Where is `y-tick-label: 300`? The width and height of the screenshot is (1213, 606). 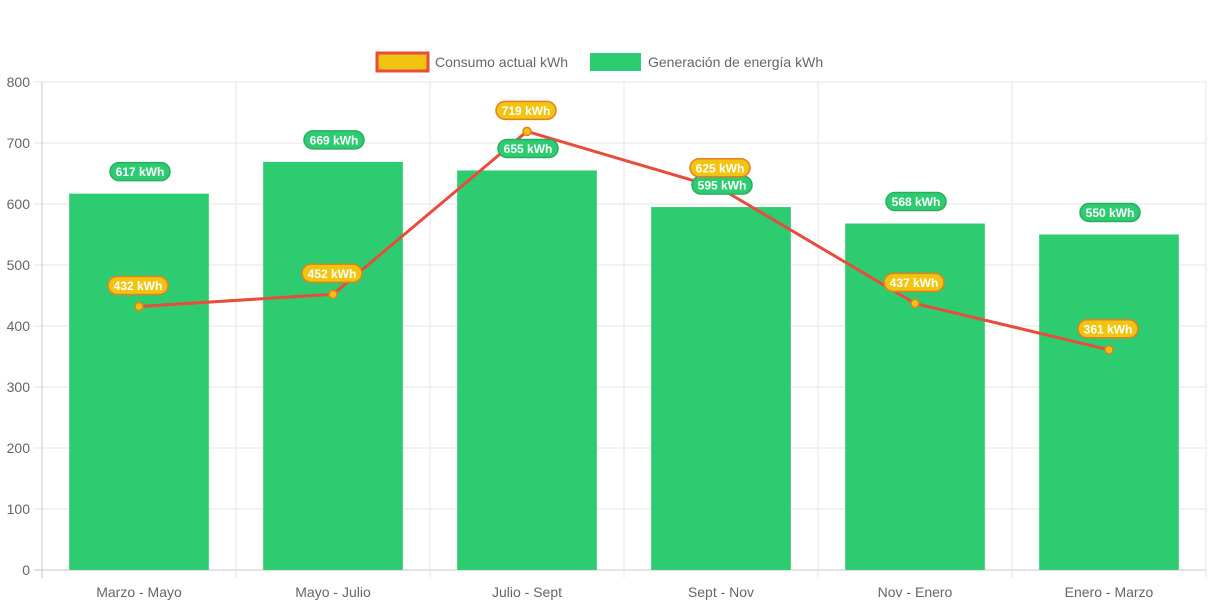 y-tick-label: 300 is located at coordinates (19, 387).